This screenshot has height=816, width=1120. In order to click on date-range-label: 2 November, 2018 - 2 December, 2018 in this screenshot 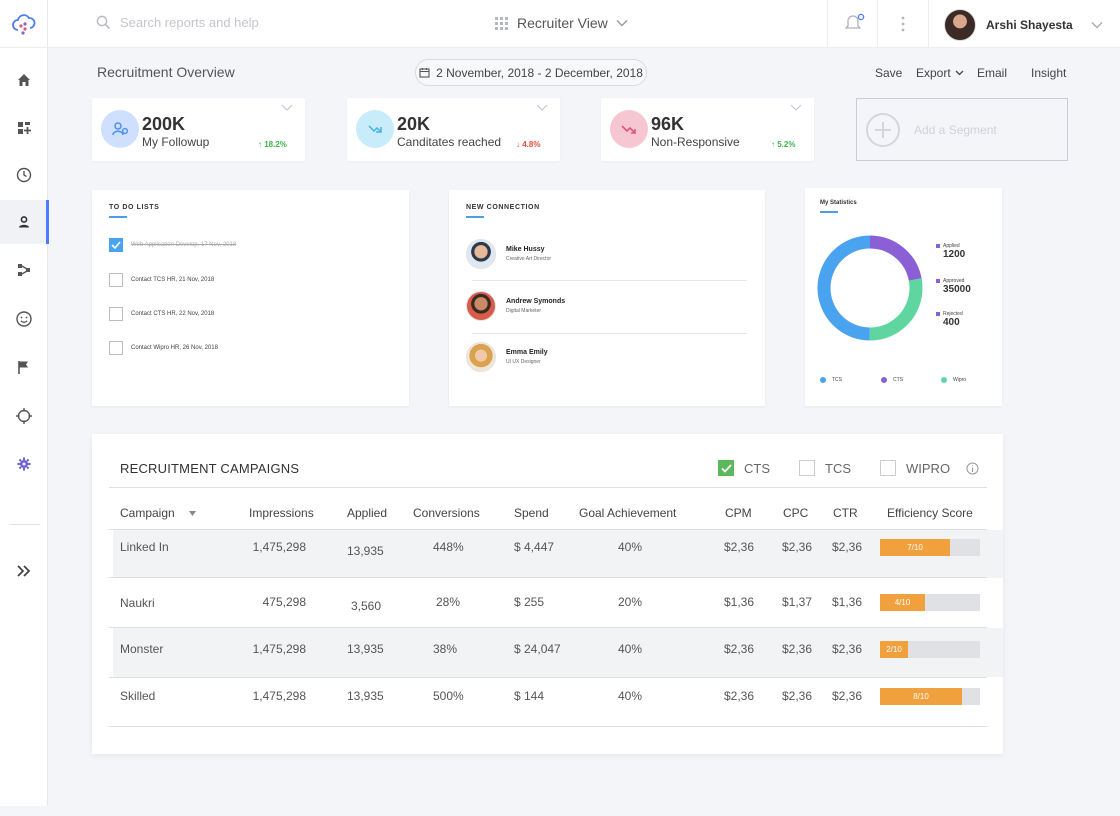, I will do `click(539, 72)`.